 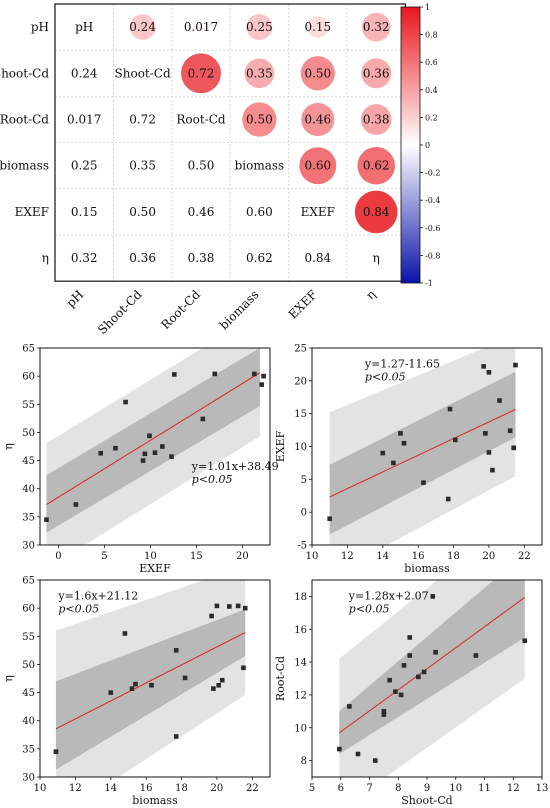 What do you see at coordinates (143, 73) in the screenshot?
I see `diagonal-label: Shoot-Cd` at bounding box center [143, 73].